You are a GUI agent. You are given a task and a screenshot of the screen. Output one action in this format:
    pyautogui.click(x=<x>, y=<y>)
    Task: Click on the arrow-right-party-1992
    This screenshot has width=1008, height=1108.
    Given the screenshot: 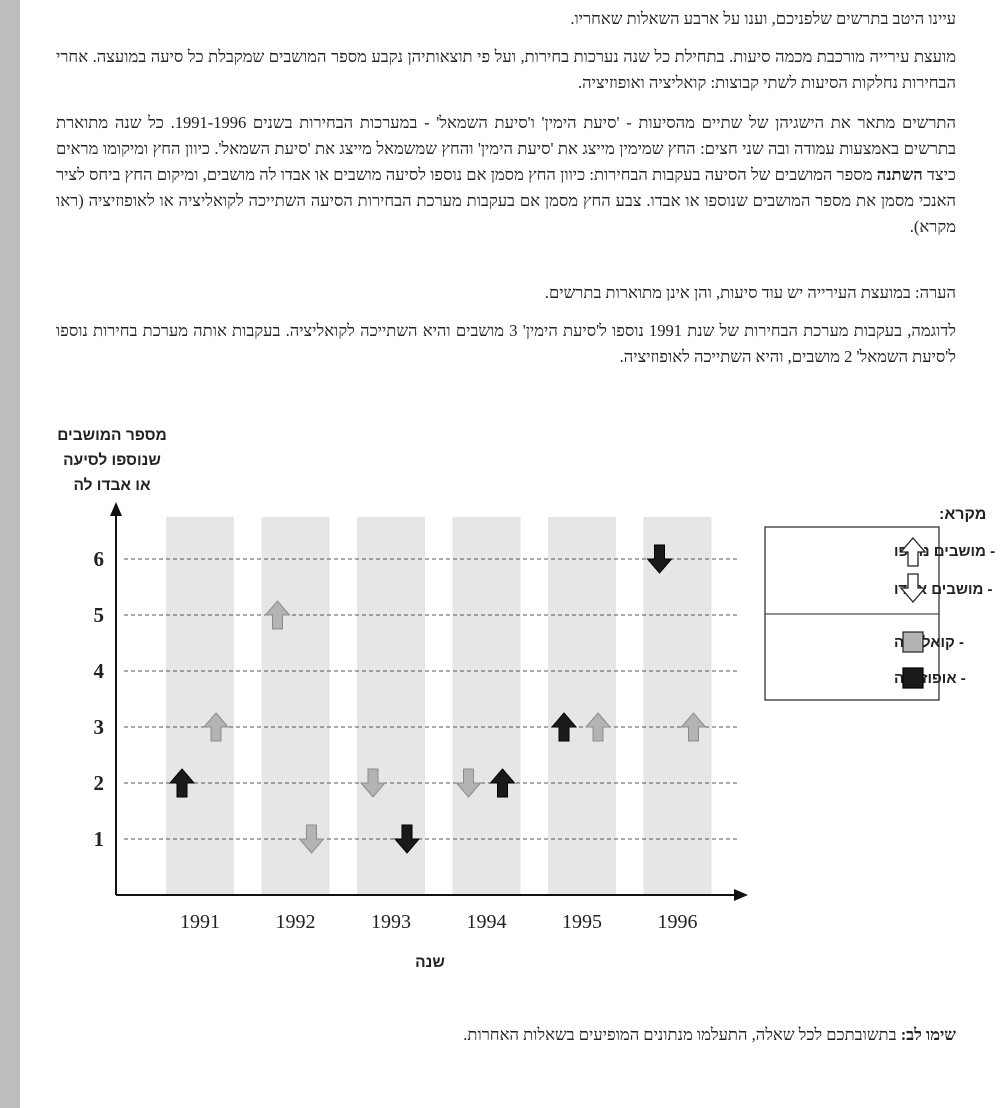 What is the action you would take?
    pyautogui.click(x=311, y=839)
    